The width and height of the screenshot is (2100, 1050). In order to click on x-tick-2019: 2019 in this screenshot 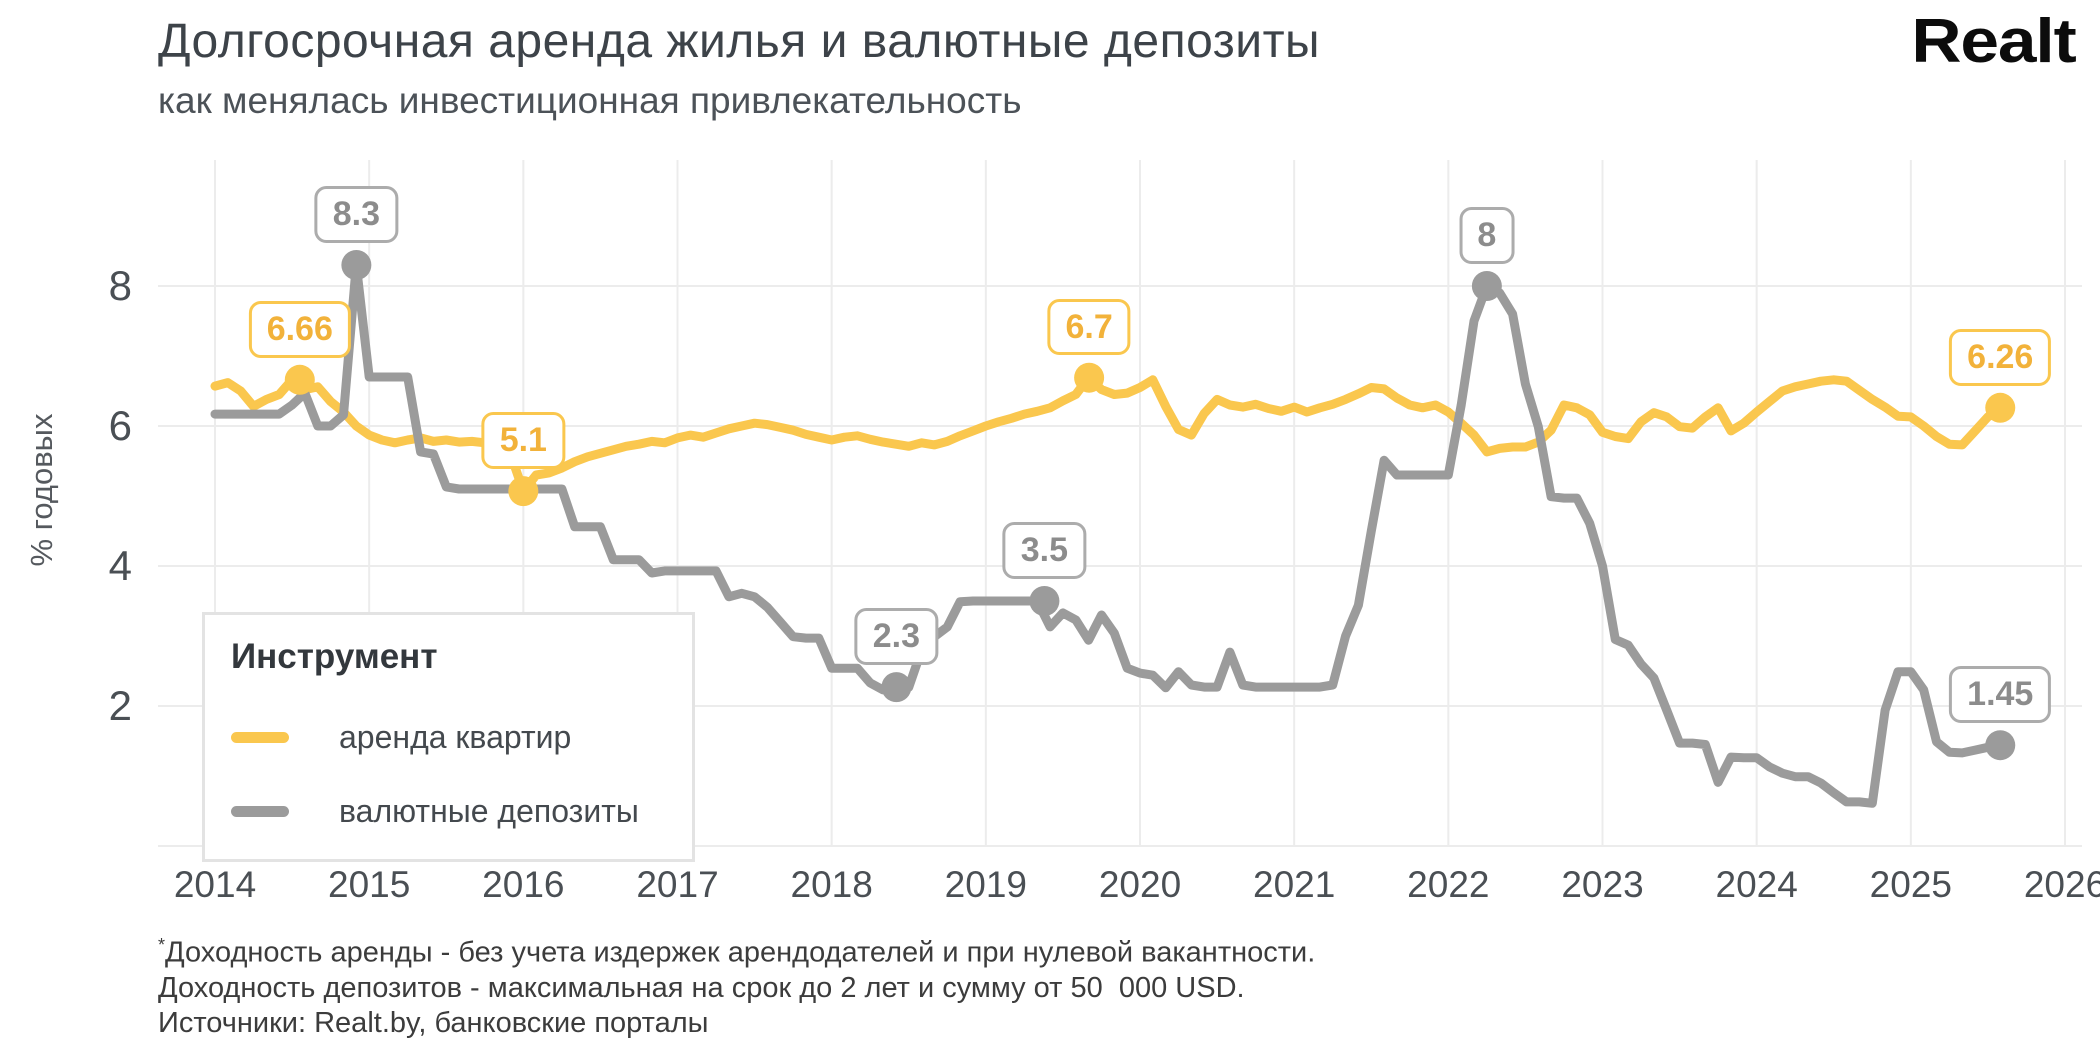, I will do `click(985, 884)`.